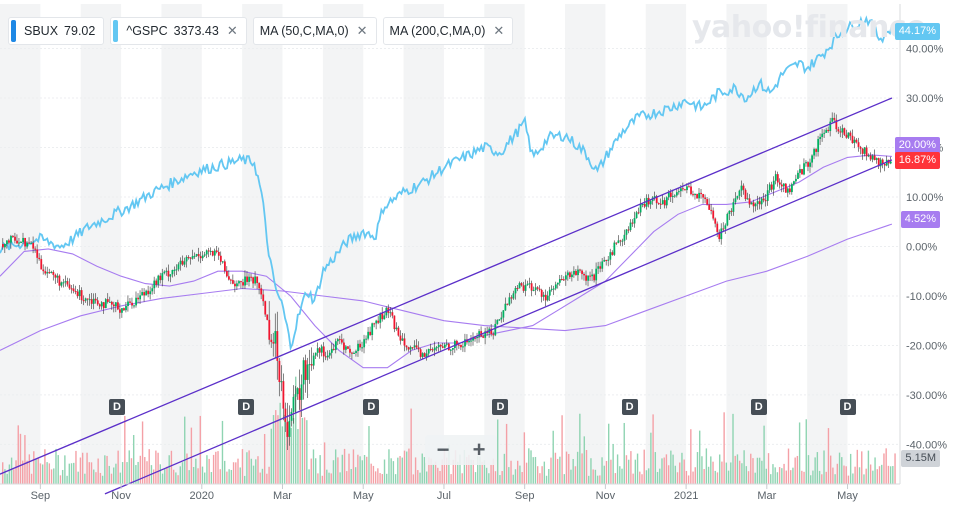  I want to click on x-tick-label: Nov, so click(121, 496).